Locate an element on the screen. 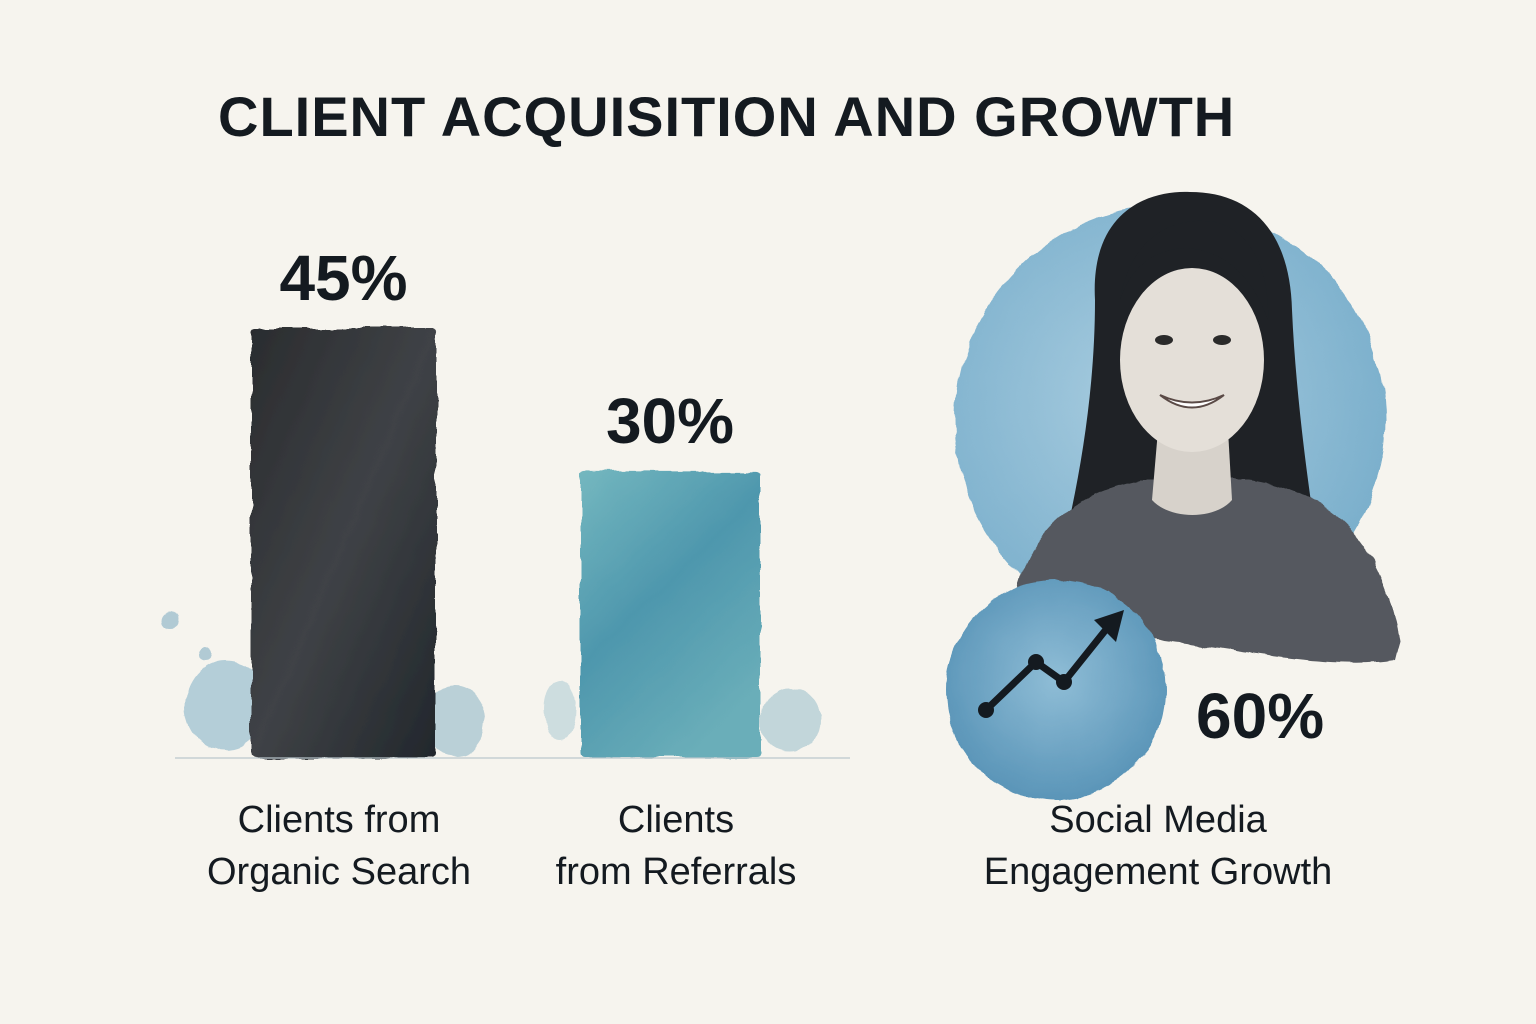  value-label-organic-search: 45% is located at coordinates (343, 278).